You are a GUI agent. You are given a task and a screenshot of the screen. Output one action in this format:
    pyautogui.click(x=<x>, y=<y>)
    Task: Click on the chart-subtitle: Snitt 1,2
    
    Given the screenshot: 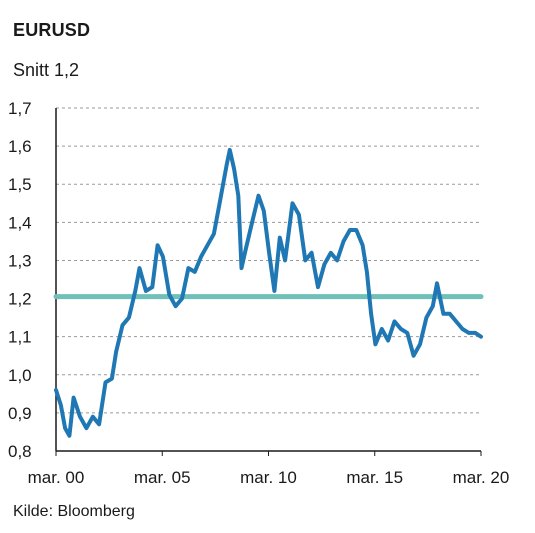 What is the action you would take?
    pyautogui.click(x=46, y=70)
    